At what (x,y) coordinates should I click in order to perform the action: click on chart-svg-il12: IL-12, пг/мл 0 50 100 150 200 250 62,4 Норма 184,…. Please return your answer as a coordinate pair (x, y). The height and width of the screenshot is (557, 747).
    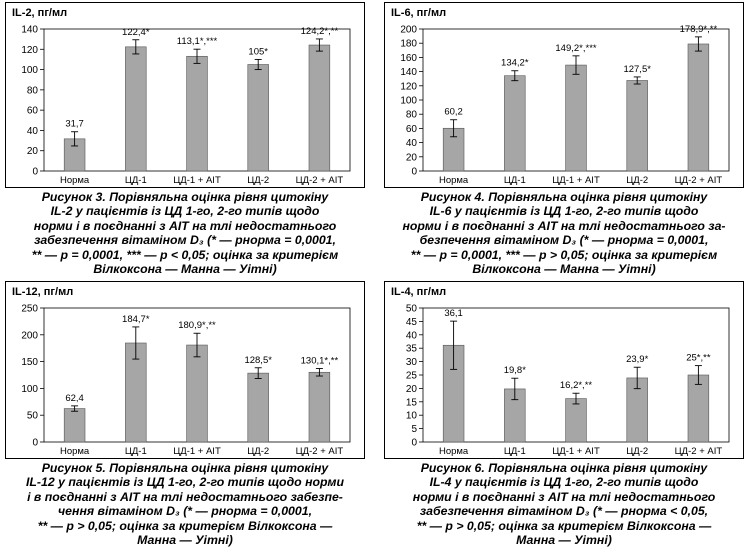
    Looking at the image, I should click on (181, 371).